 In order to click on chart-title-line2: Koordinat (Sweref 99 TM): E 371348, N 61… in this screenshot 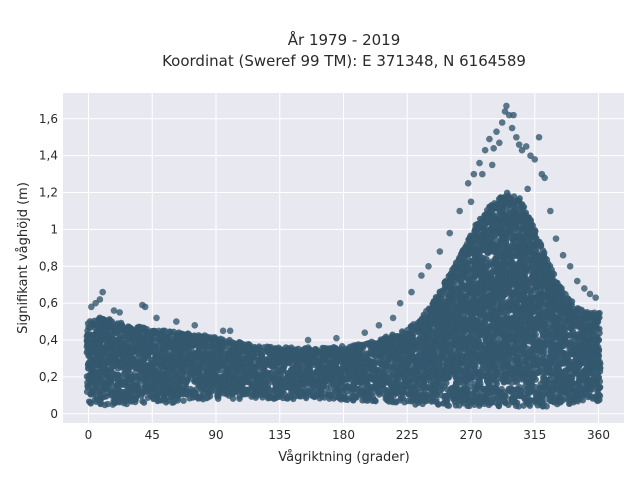, I will do `click(344, 61)`.